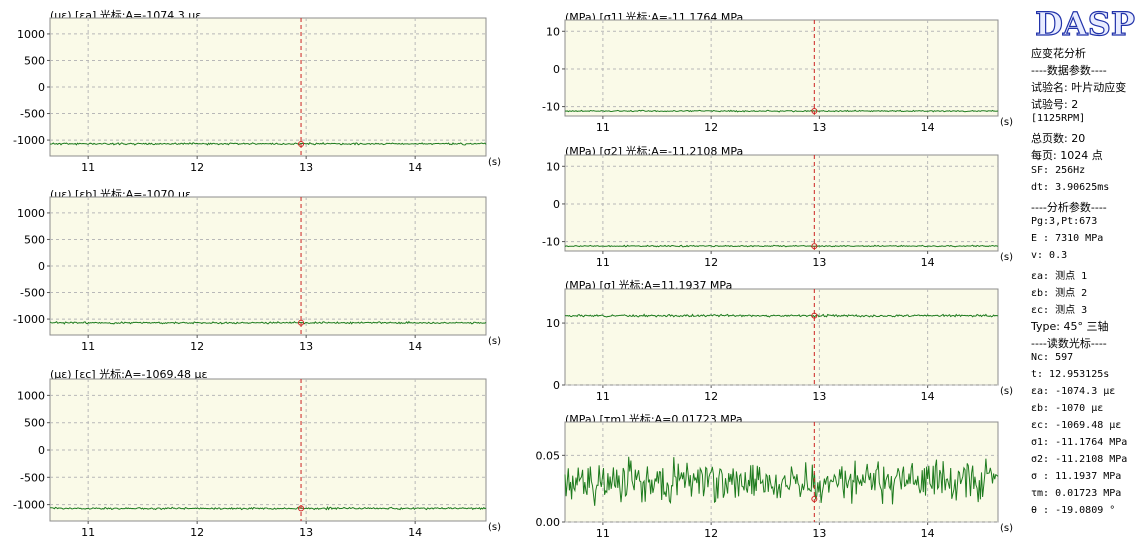 The width and height of the screenshot is (1141, 552). I want to click on info-line: dt: 3.90625ms, so click(1070, 187).